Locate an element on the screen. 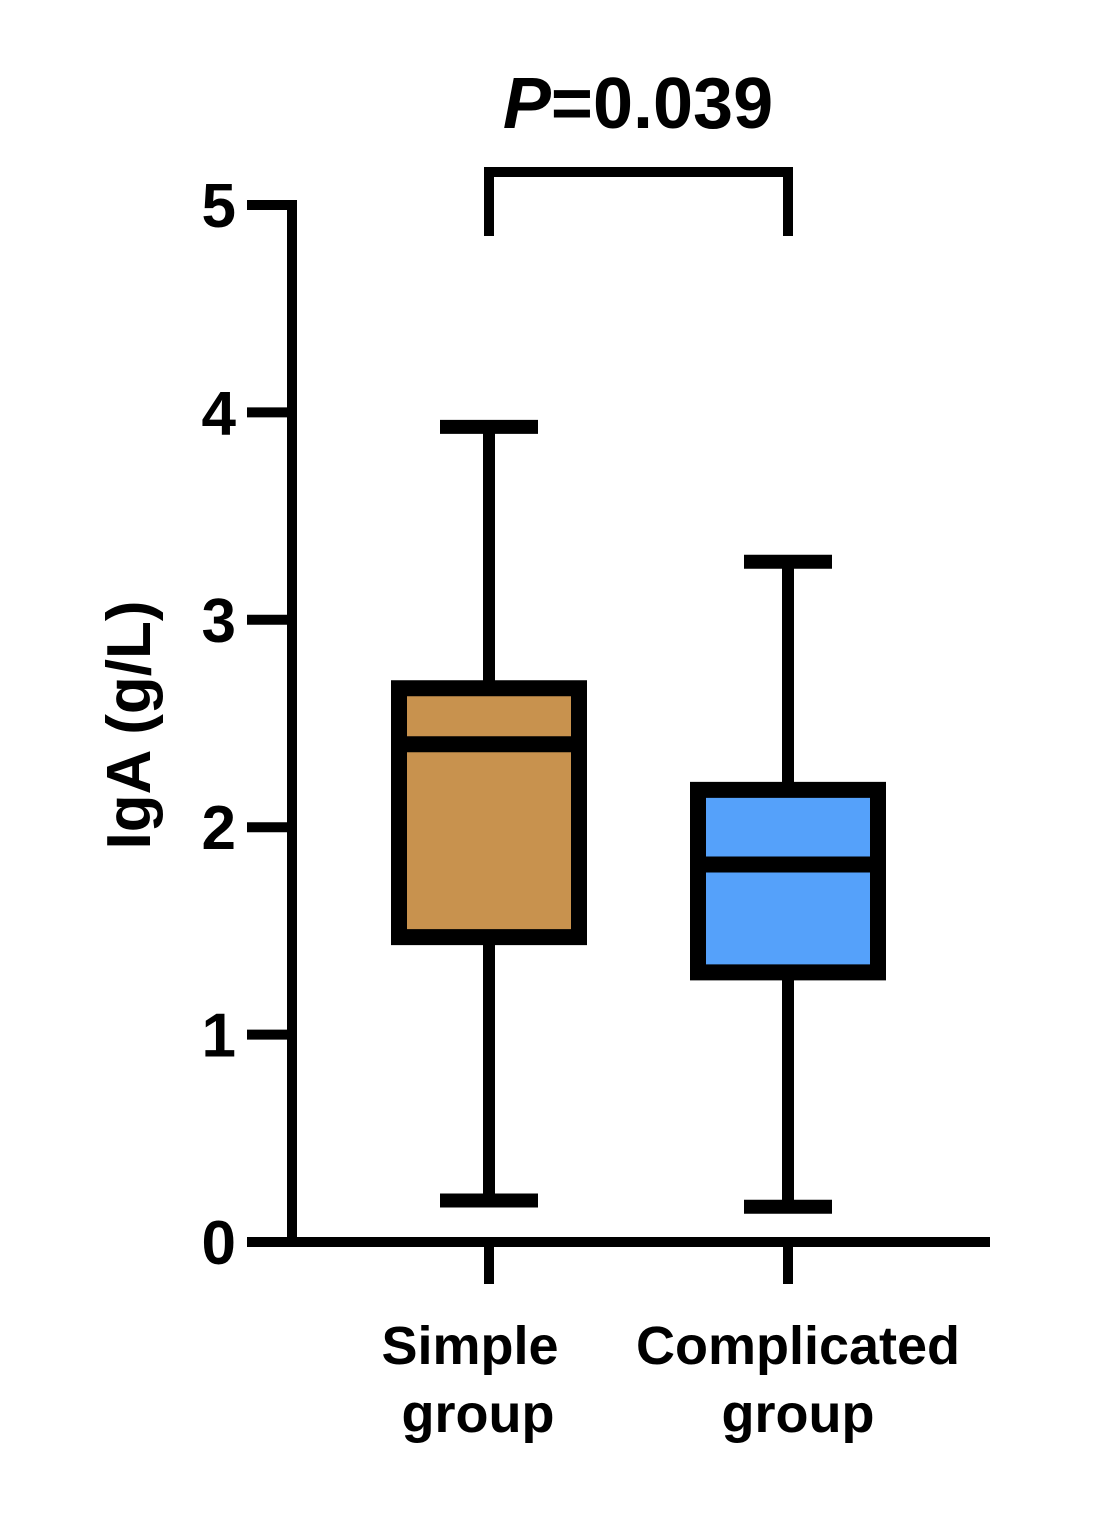 The height and width of the screenshot is (1518, 1109). category-label-simple-line2: group is located at coordinates (478, 1414).